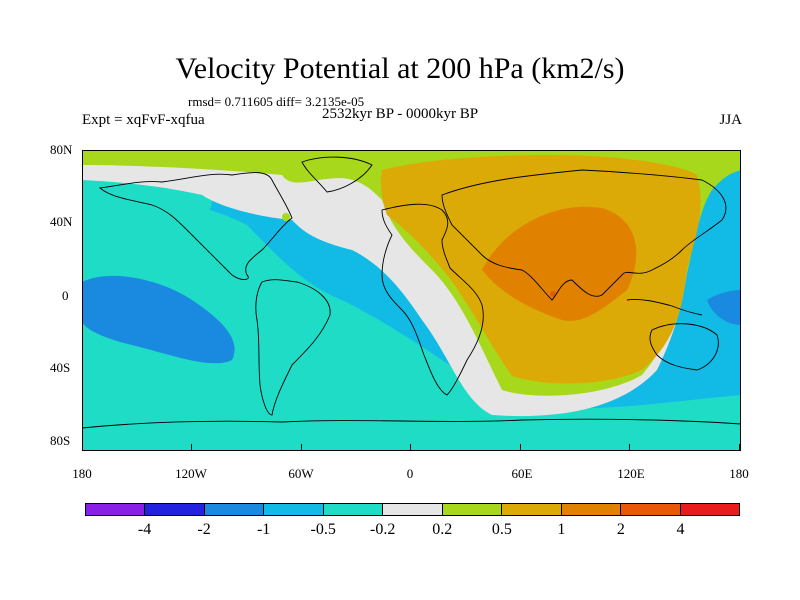 The height and width of the screenshot is (600, 800). Describe the element at coordinates (383, 529) in the screenshot. I see `colorbar-tick-label: -0.2` at that location.